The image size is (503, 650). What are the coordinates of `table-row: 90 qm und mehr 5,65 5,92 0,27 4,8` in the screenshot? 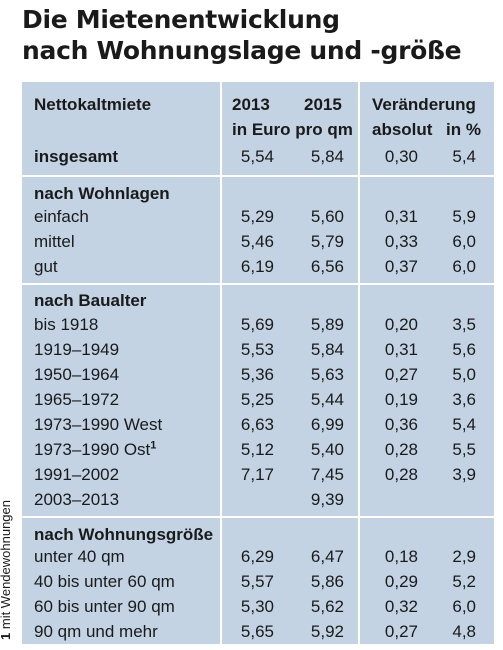 It's located at (258, 631).